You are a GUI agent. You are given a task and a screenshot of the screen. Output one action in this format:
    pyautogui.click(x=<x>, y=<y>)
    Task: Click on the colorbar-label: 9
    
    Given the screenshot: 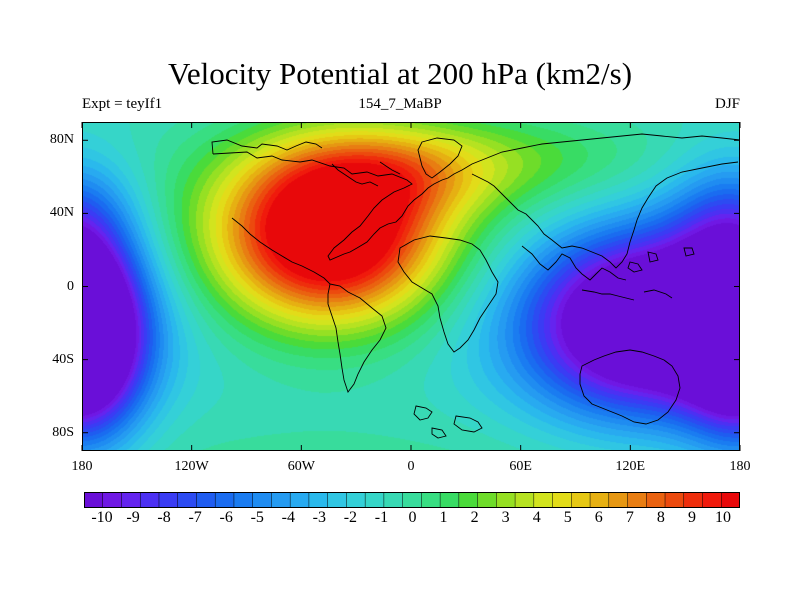 What is the action you would take?
    pyautogui.click(x=691, y=517)
    